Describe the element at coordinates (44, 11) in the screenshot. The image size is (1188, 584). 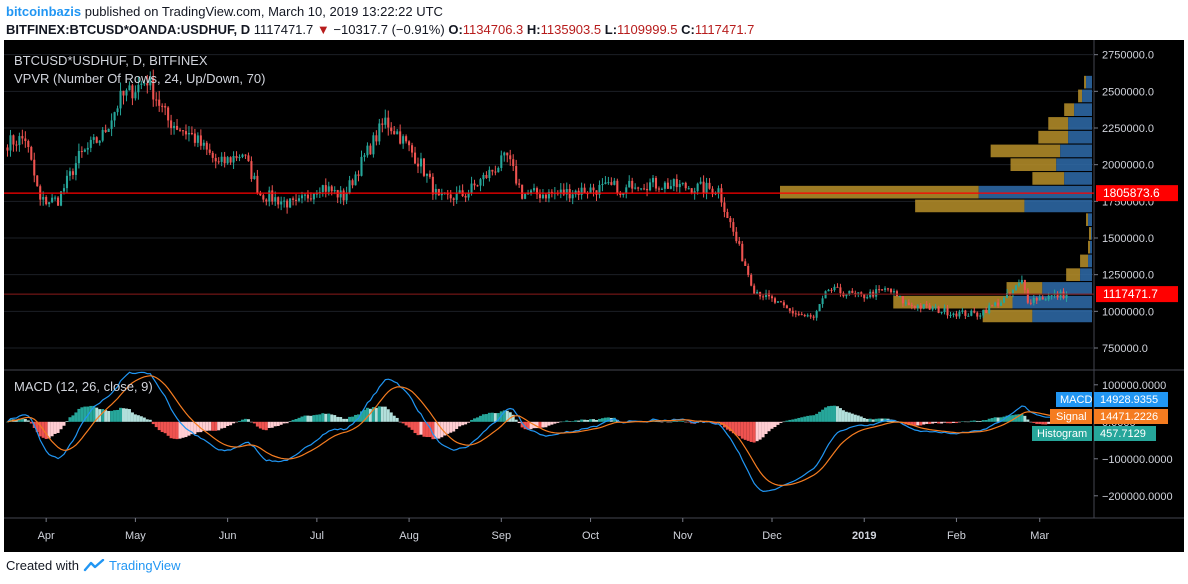
I see `author-link: bitcoinbazis` at that location.